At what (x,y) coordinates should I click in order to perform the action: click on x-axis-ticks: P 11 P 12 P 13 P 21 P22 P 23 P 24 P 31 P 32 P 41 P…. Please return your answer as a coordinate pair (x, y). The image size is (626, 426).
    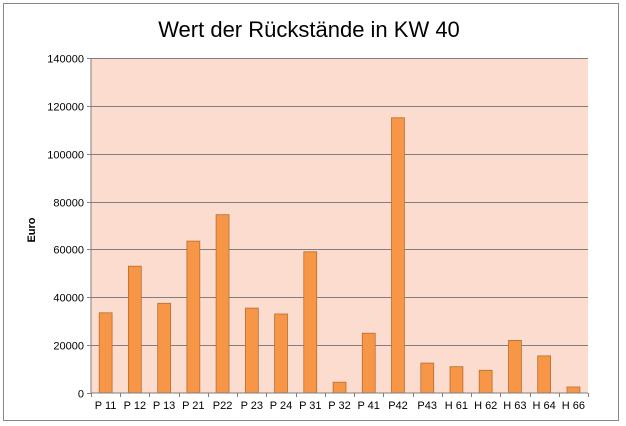
    Looking at the image, I should click on (340, 402).